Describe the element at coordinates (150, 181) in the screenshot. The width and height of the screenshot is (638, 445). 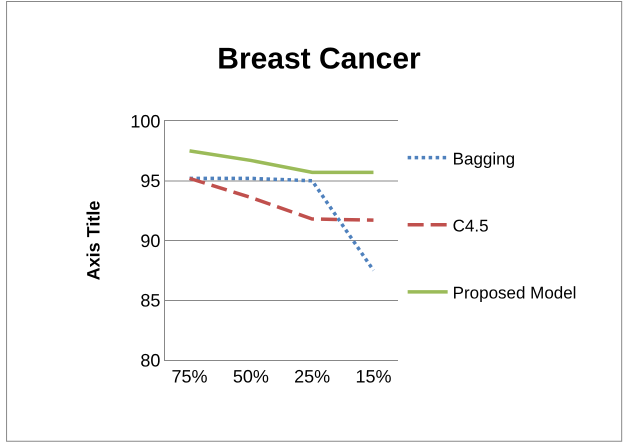
I see `y-tick-label: 95` at that location.